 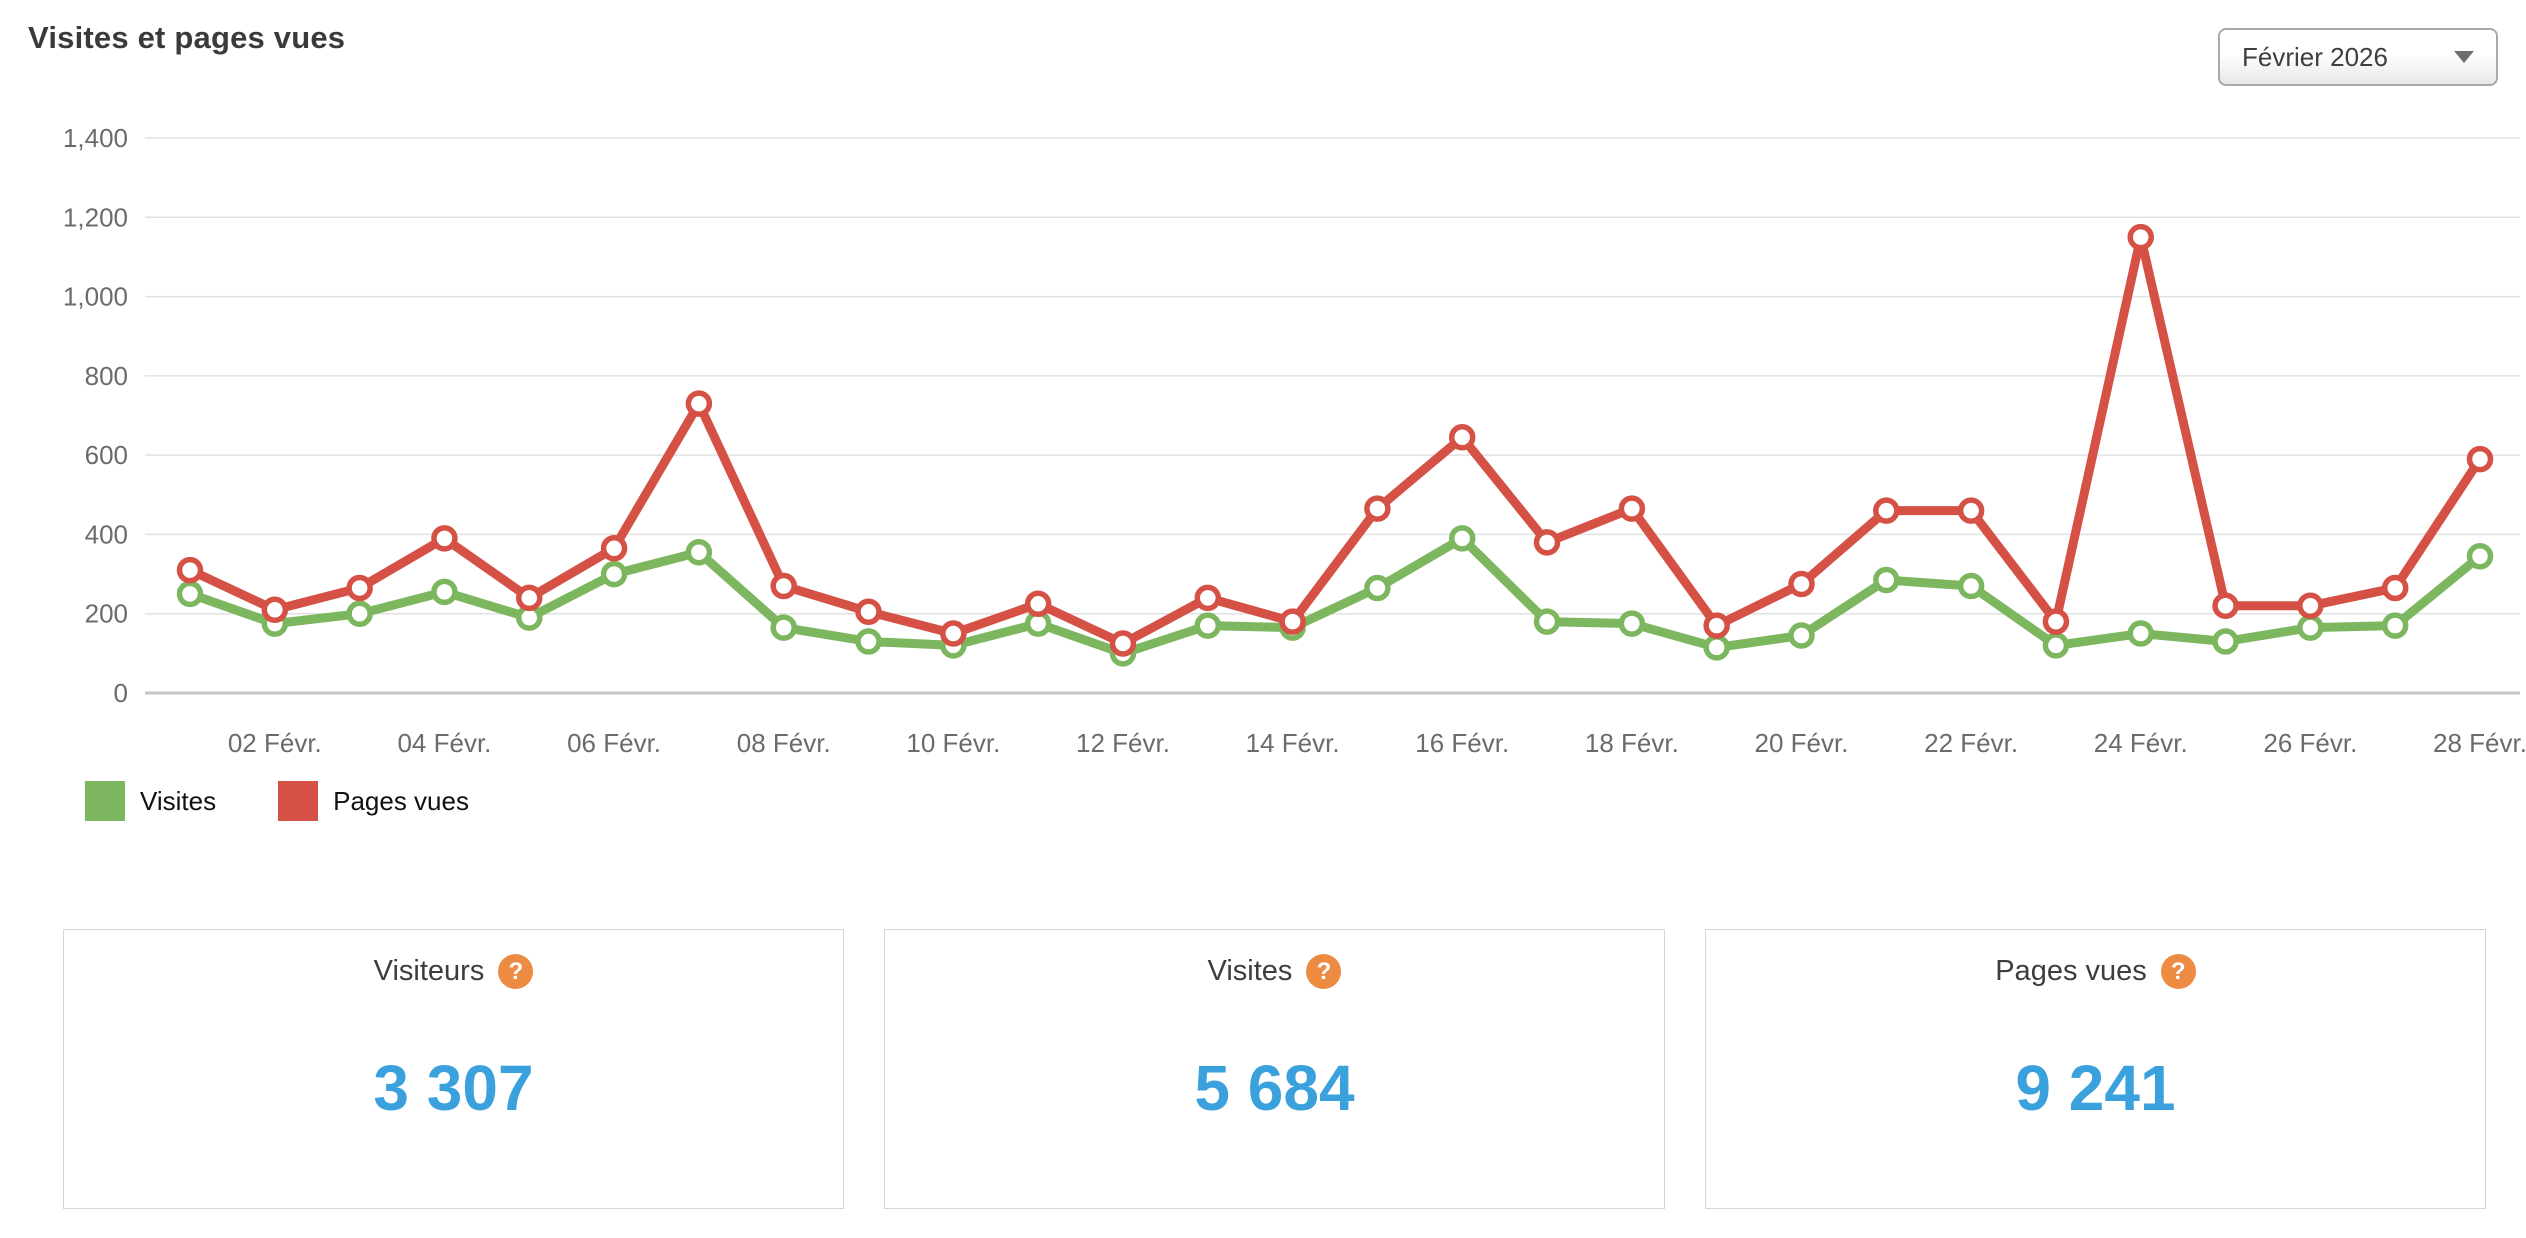 What do you see at coordinates (106, 534) in the screenshot?
I see `svg-text: 400` at bounding box center [106, 534].